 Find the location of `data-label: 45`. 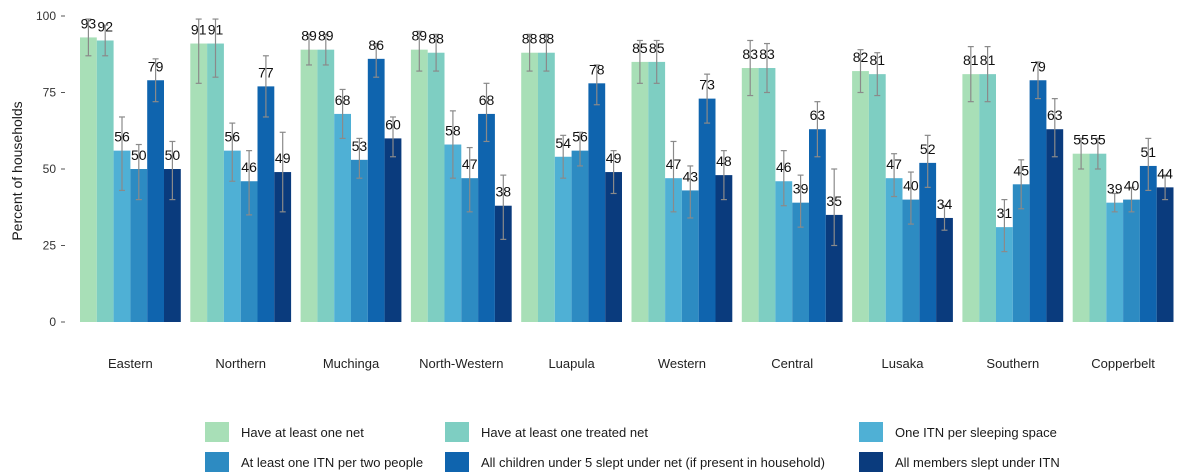

data-label: 45 is located at coordinates (1021, 170).